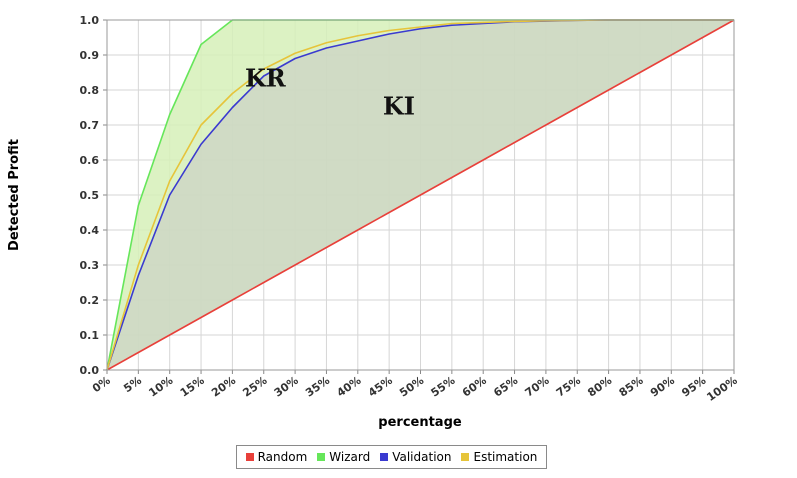 The image size is (797, 478). What do you see at coordinates (90, 195) in the screenshot?
I see `y-tick-label: 0.5` at bounding box center [90, 195].